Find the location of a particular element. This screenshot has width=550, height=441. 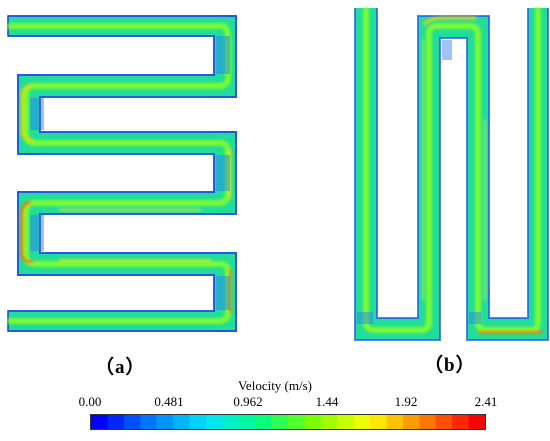

panel-a-label: （a） is located at coordinates (120, 367).